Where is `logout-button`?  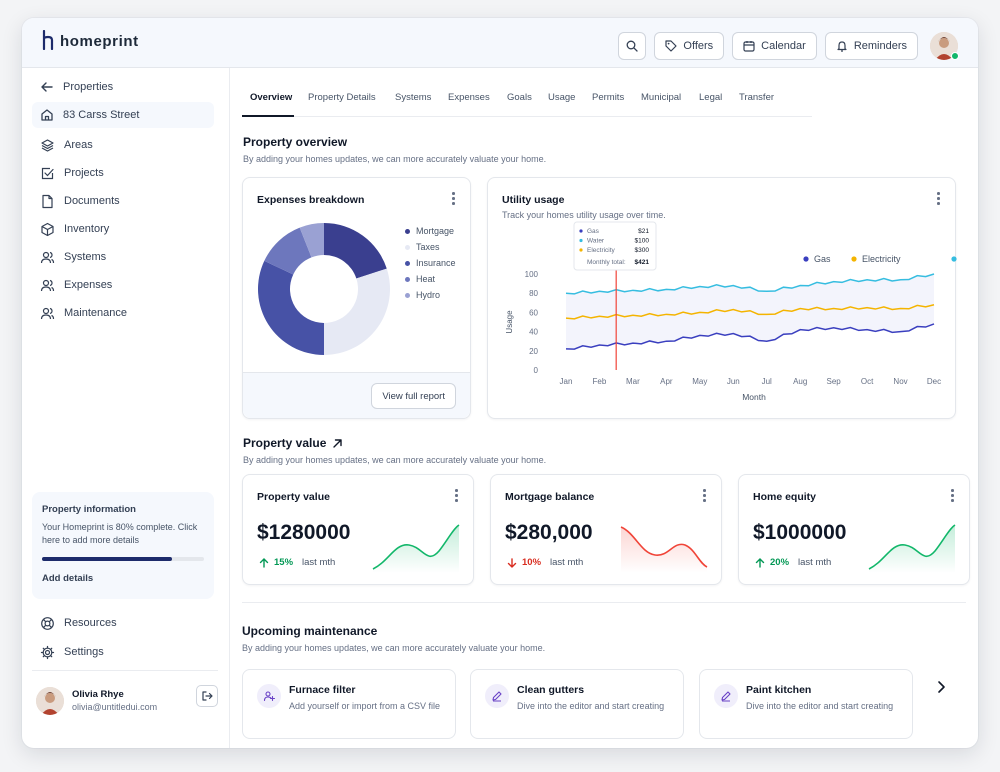 logout-button is located at coordinates (207, 696).